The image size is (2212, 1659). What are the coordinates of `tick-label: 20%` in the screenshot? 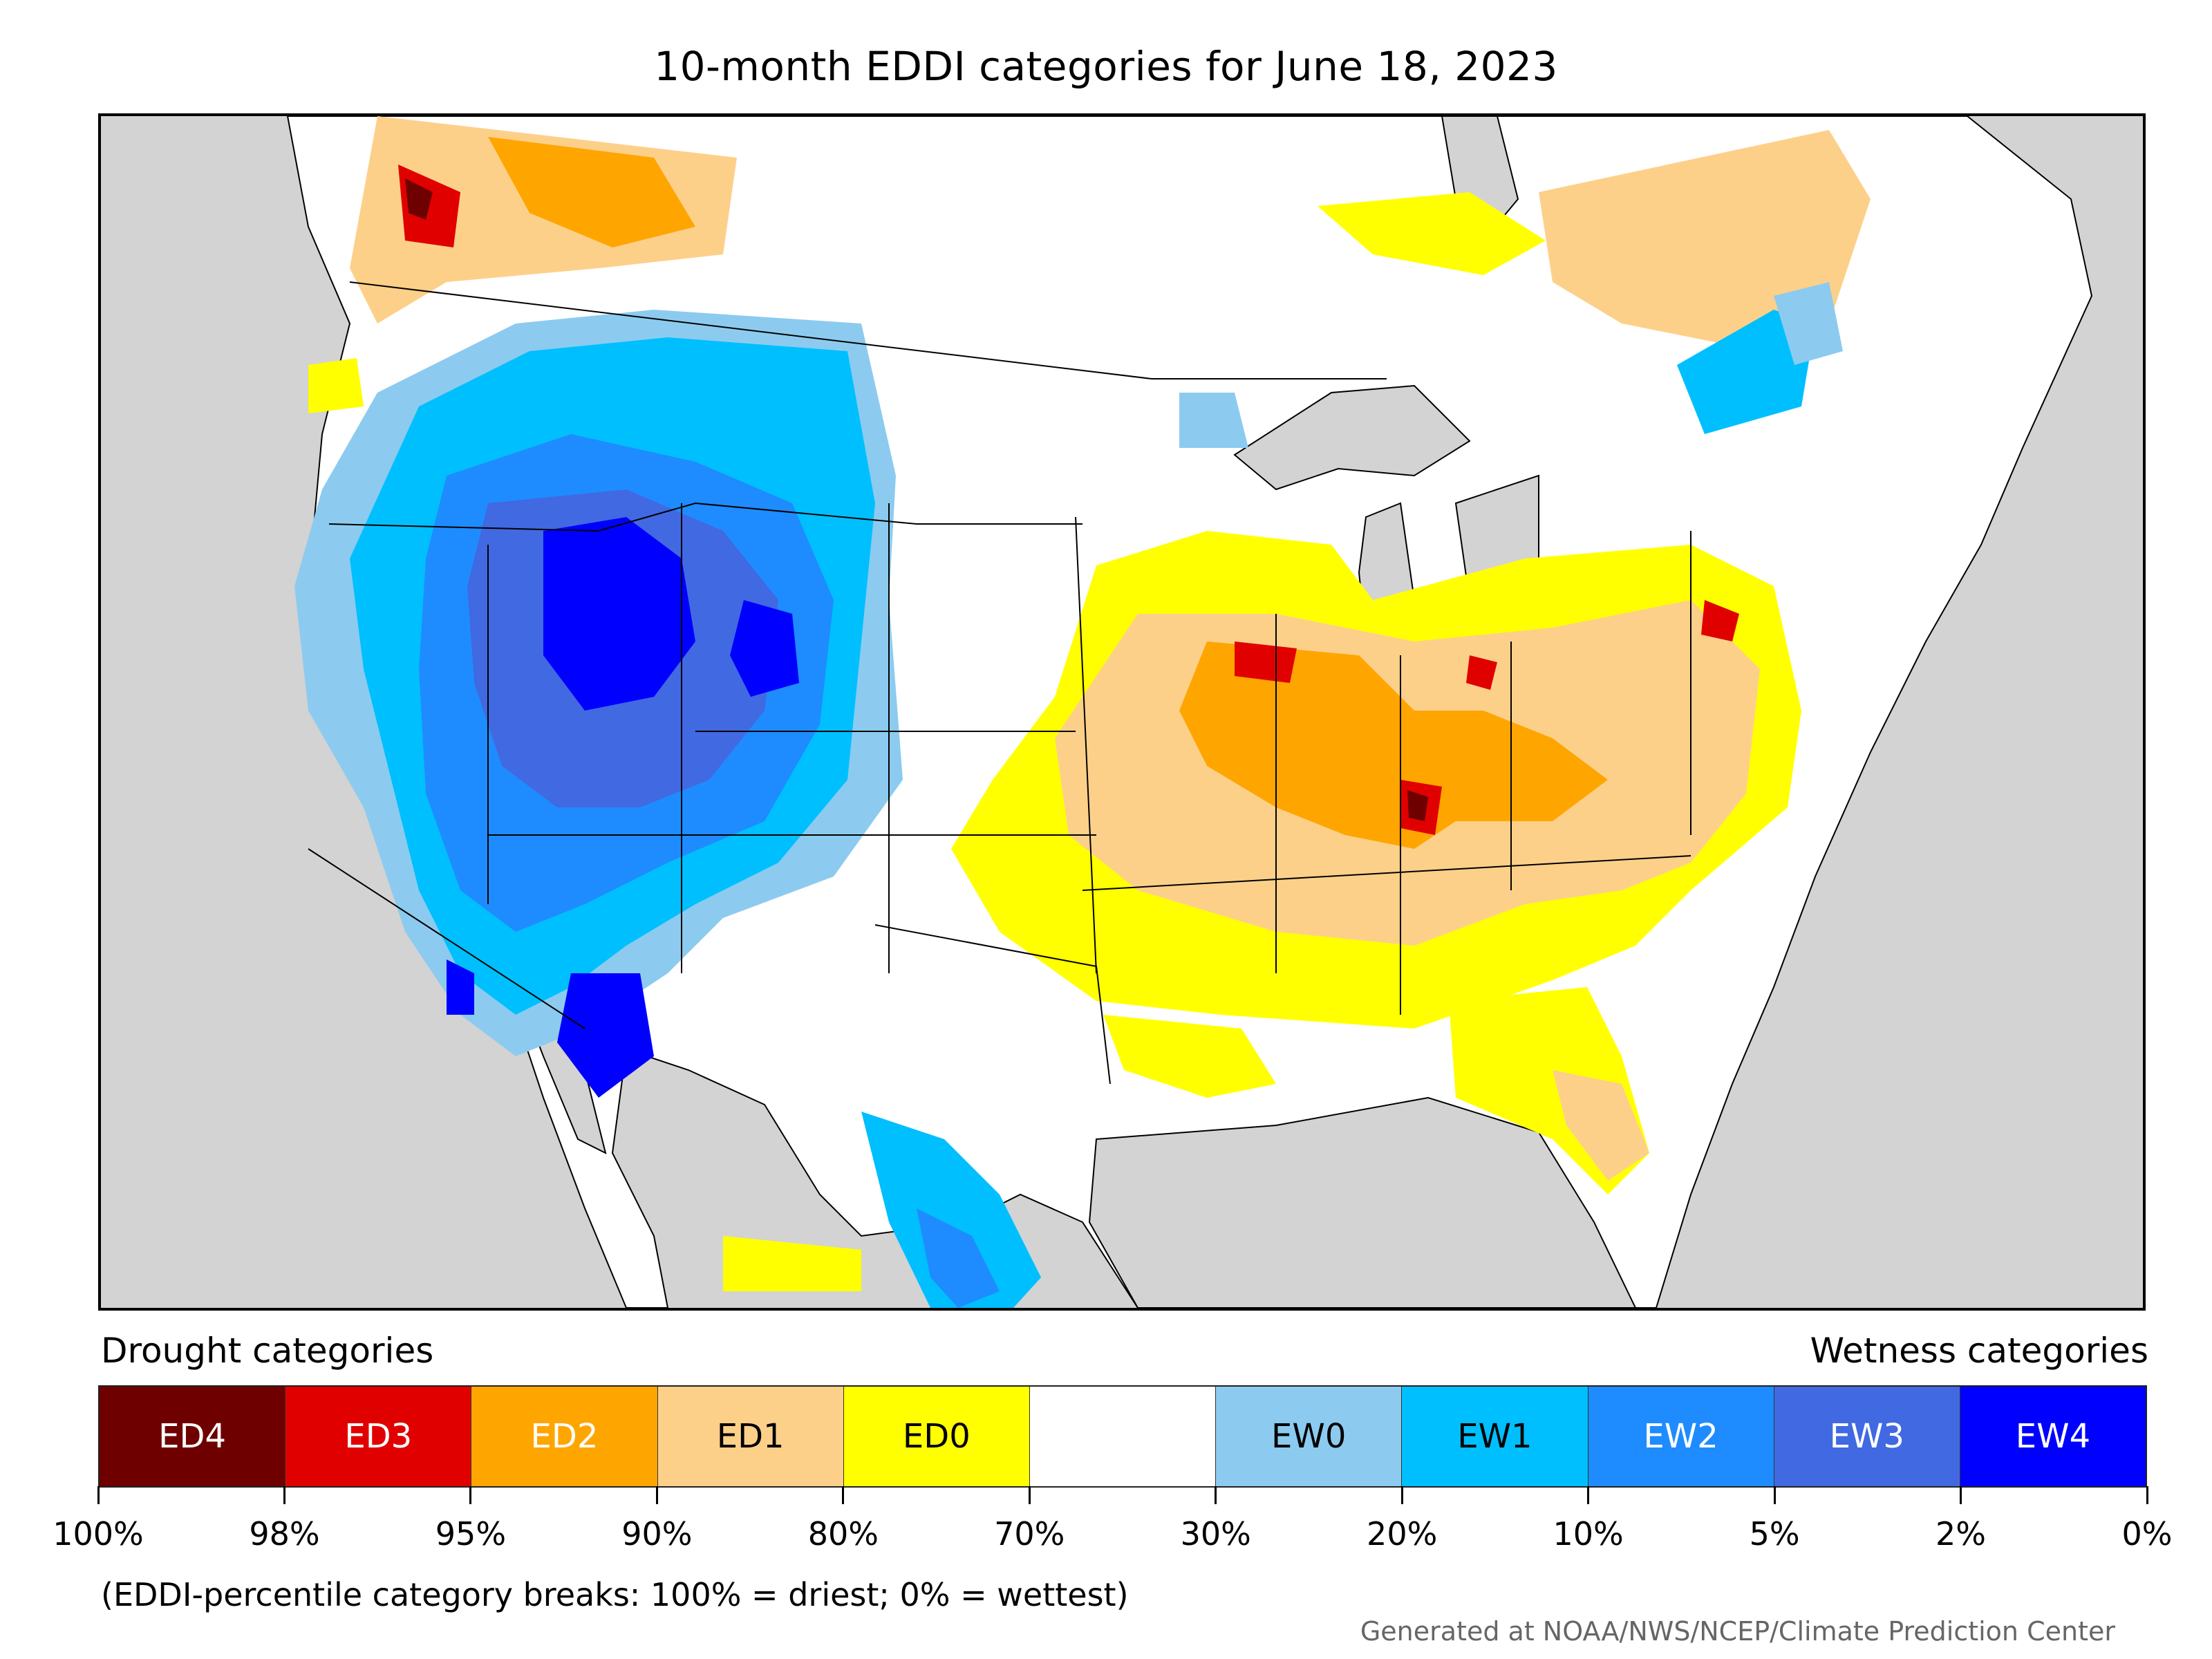 It's located at (1402, 1534).